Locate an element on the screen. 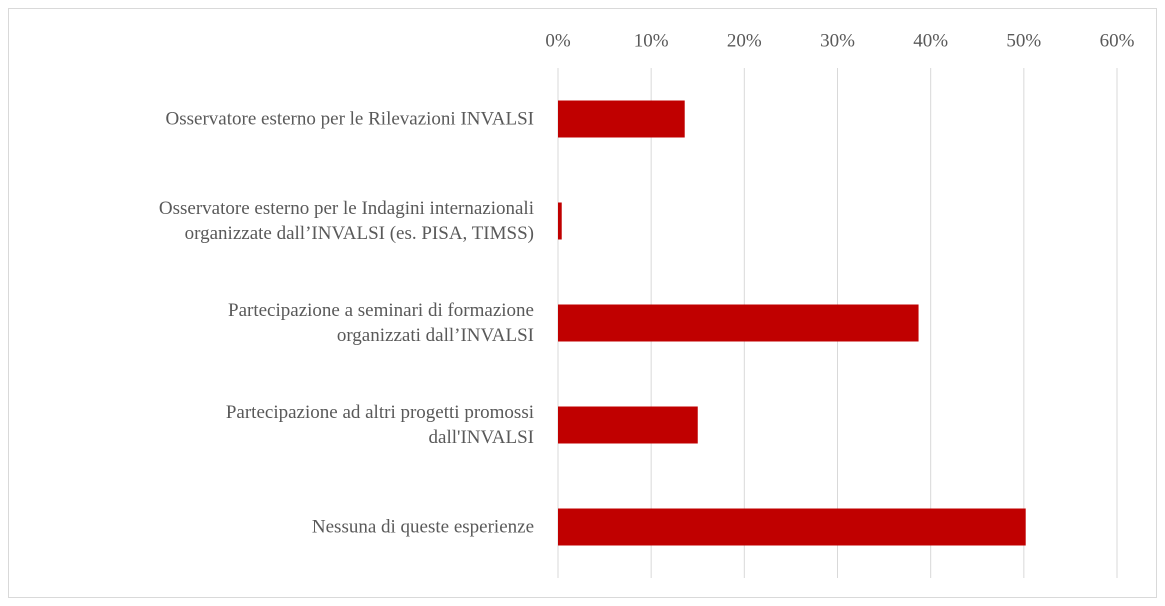  x-tick-label: 0% is located at coordinates (558, 40).